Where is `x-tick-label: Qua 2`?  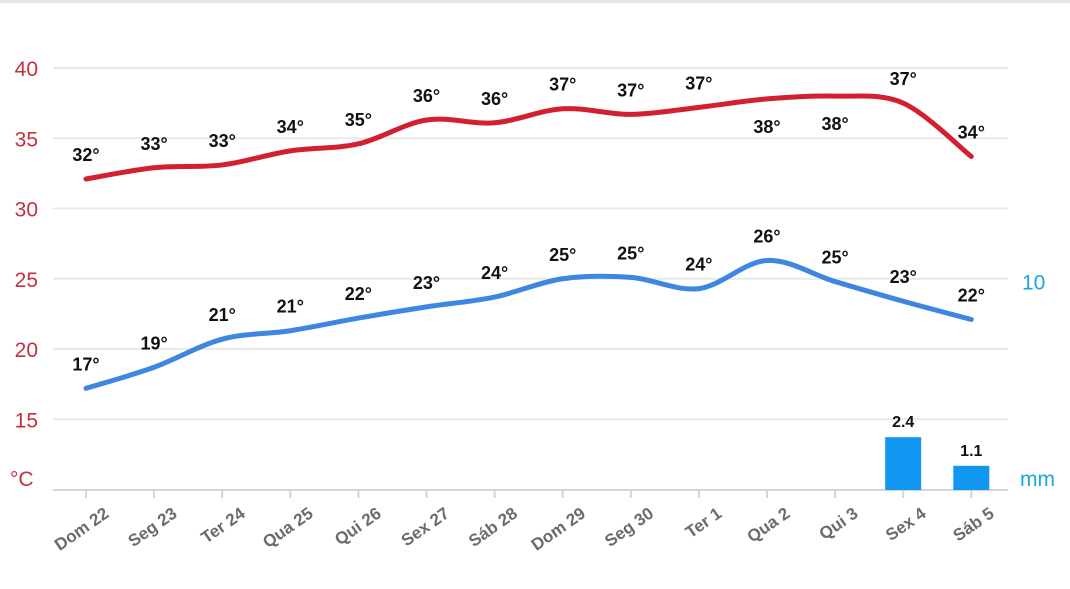
x-tick-label: Qua 2 is located at coordinates (769, 525).